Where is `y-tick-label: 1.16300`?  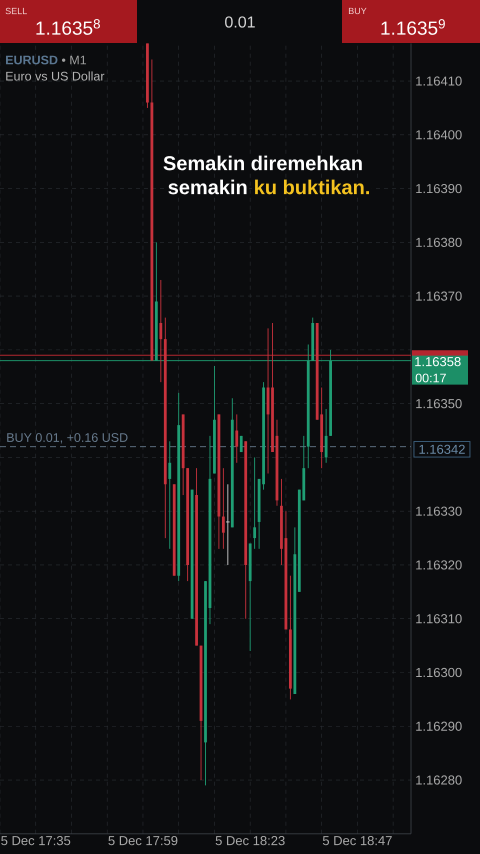 y-tick-label: 1.16300 is located at coordinates (439, 673).